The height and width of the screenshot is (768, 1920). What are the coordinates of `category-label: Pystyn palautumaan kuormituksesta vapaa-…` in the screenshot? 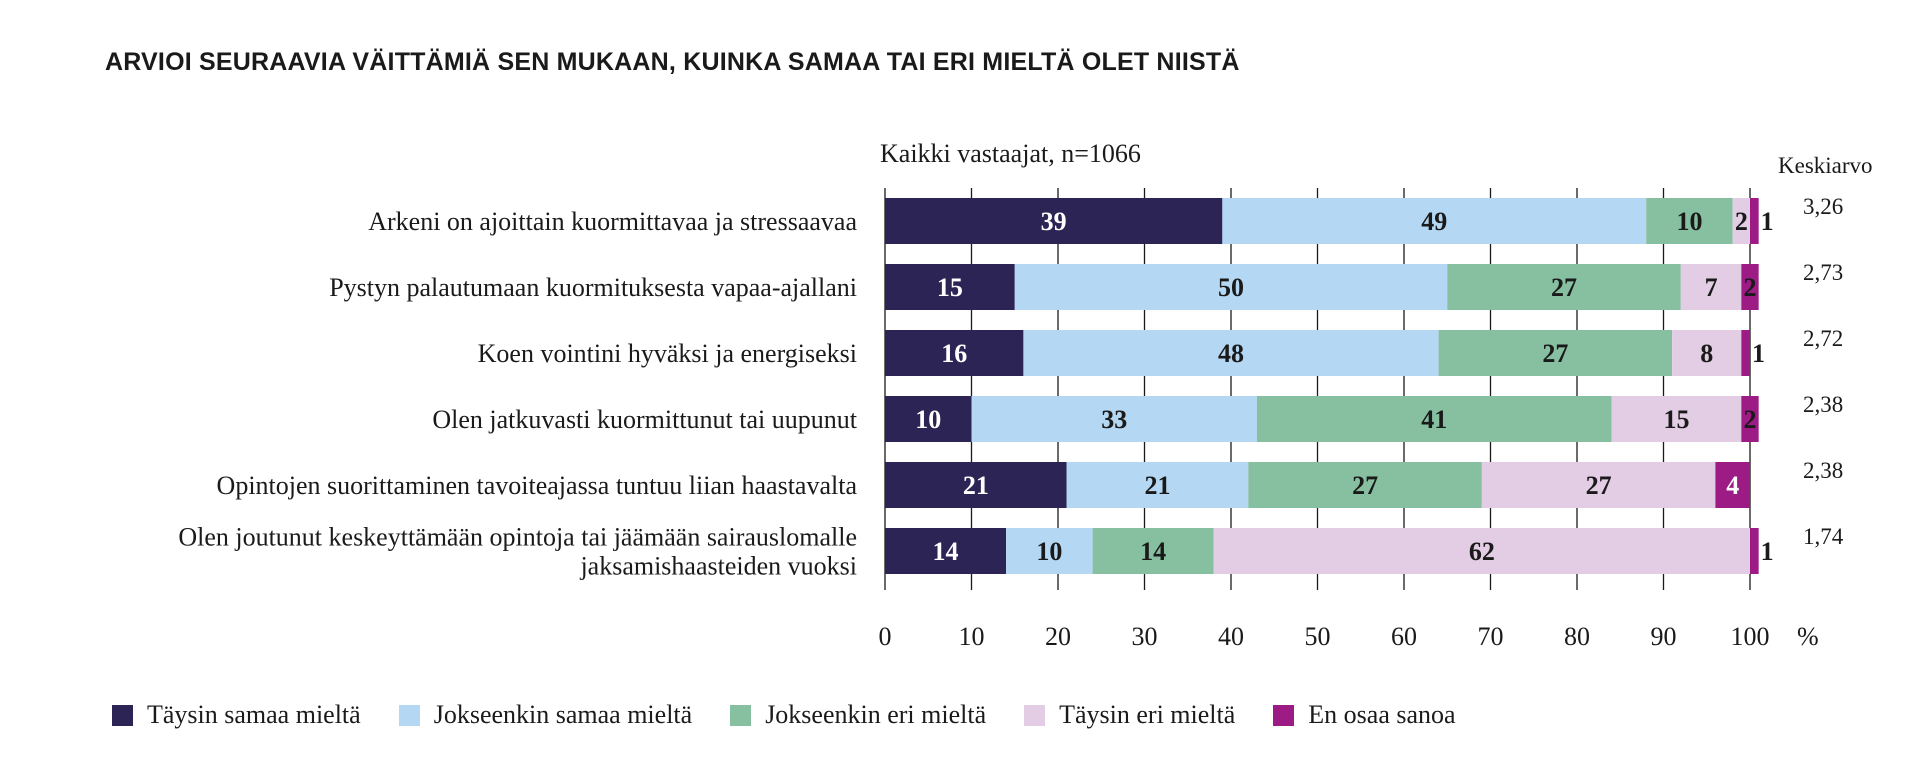 It's located at (593, 287).